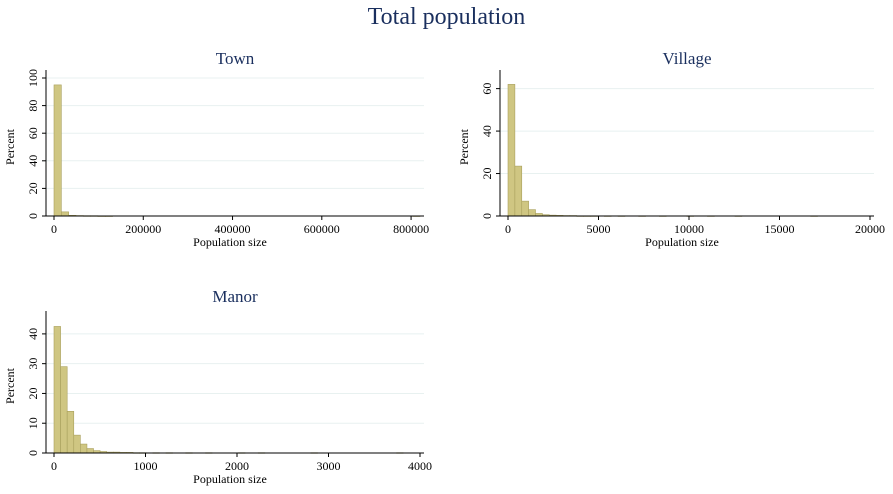 This screenshot has width=893, height=494. What do you see at coordinates (446, 17) in the screenshot?
I see `figure-title: Total population` at bounding box center [446, 17].